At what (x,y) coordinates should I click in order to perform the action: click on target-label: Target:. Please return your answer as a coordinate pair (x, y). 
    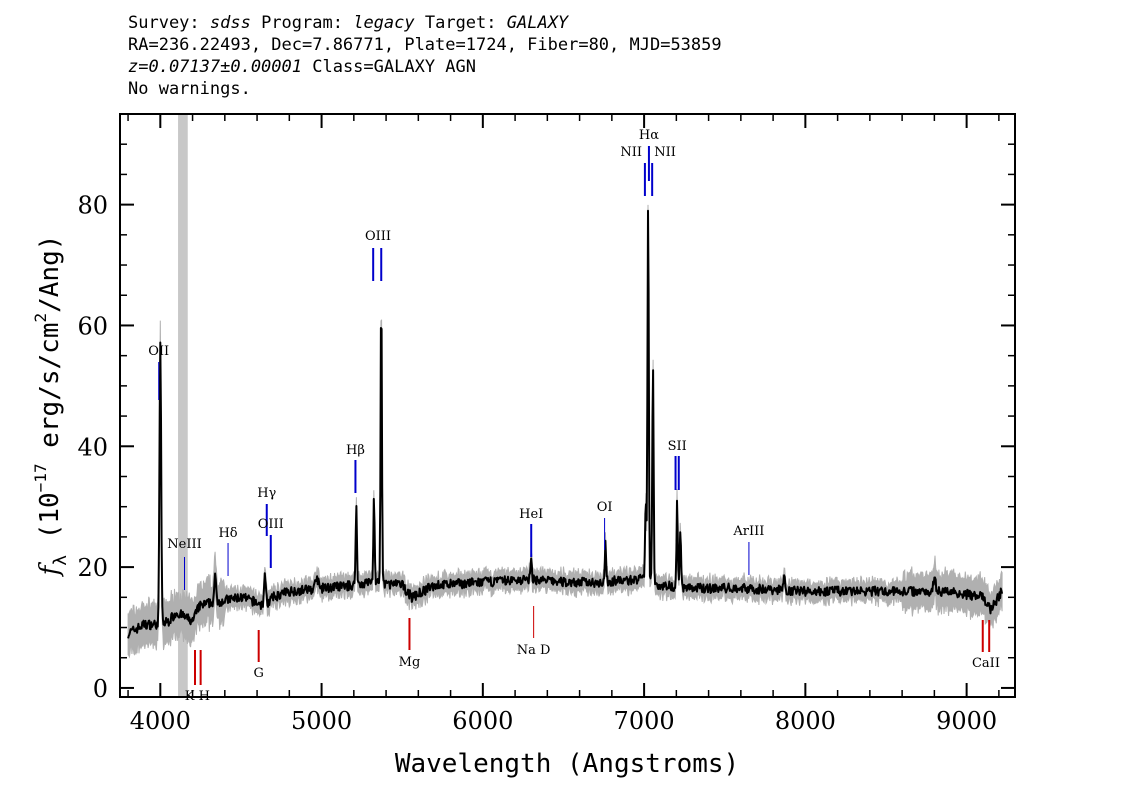
    Looking at the image, I should click on (460, 23).